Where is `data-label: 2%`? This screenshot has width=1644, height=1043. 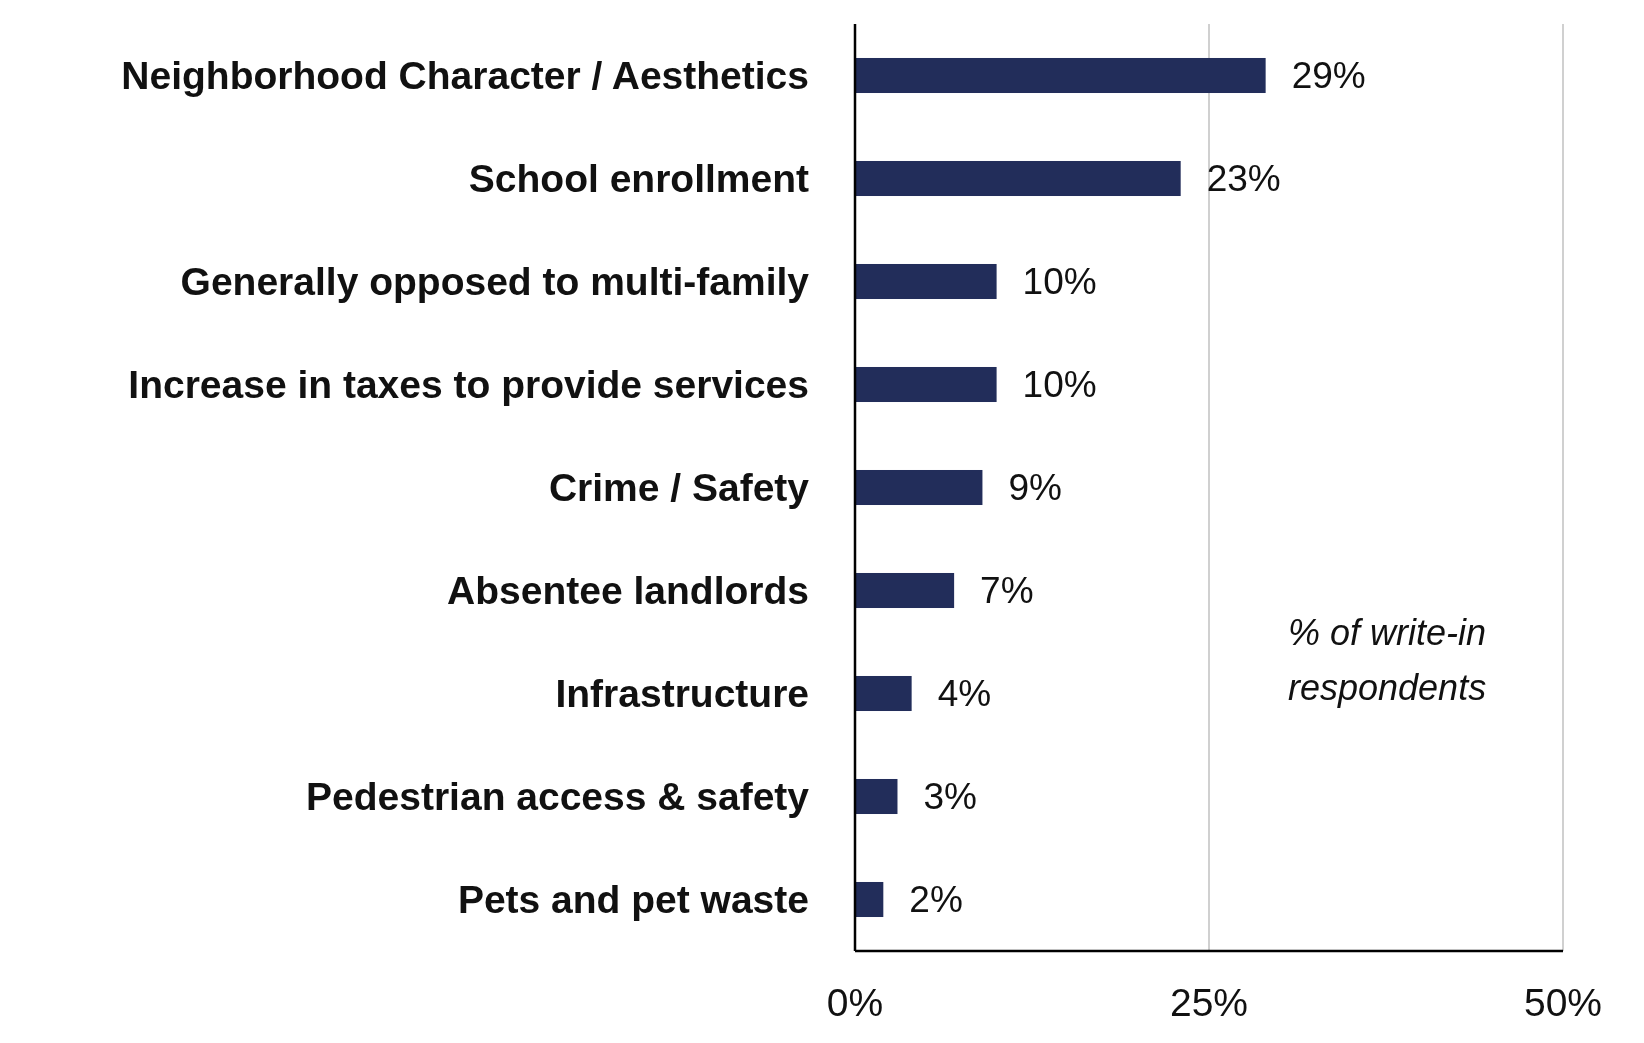
data-label: 2% is located at coordinates (936, 900).